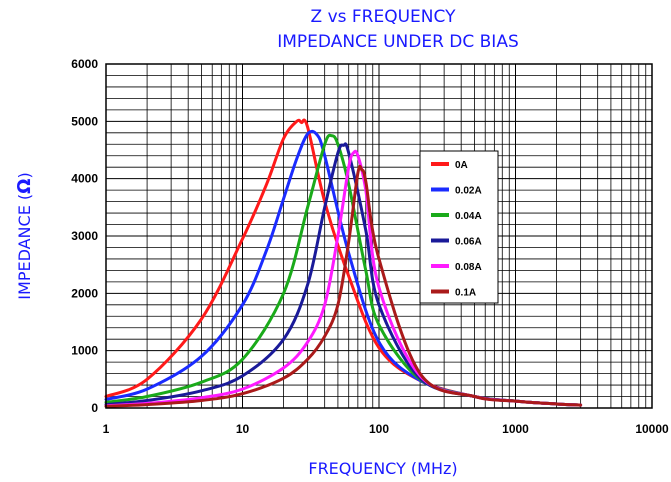 Image resolution: width=671 pixels, height=482 pixels. I want to click on y-tick-label: 4000, so click(84, 179).